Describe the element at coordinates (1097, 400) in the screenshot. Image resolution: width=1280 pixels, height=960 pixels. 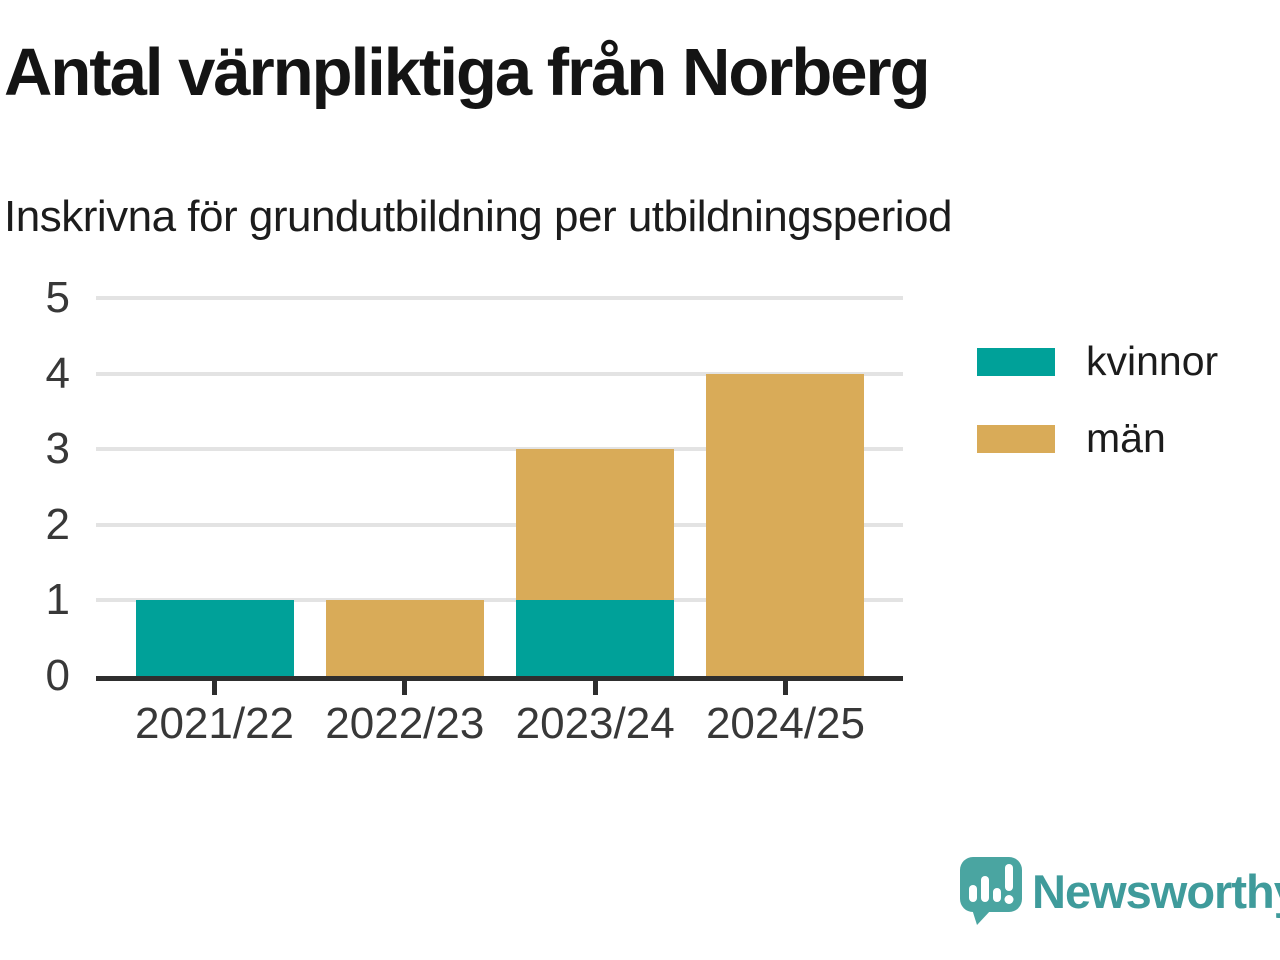
I see `legend: kvinnor män` at that location.